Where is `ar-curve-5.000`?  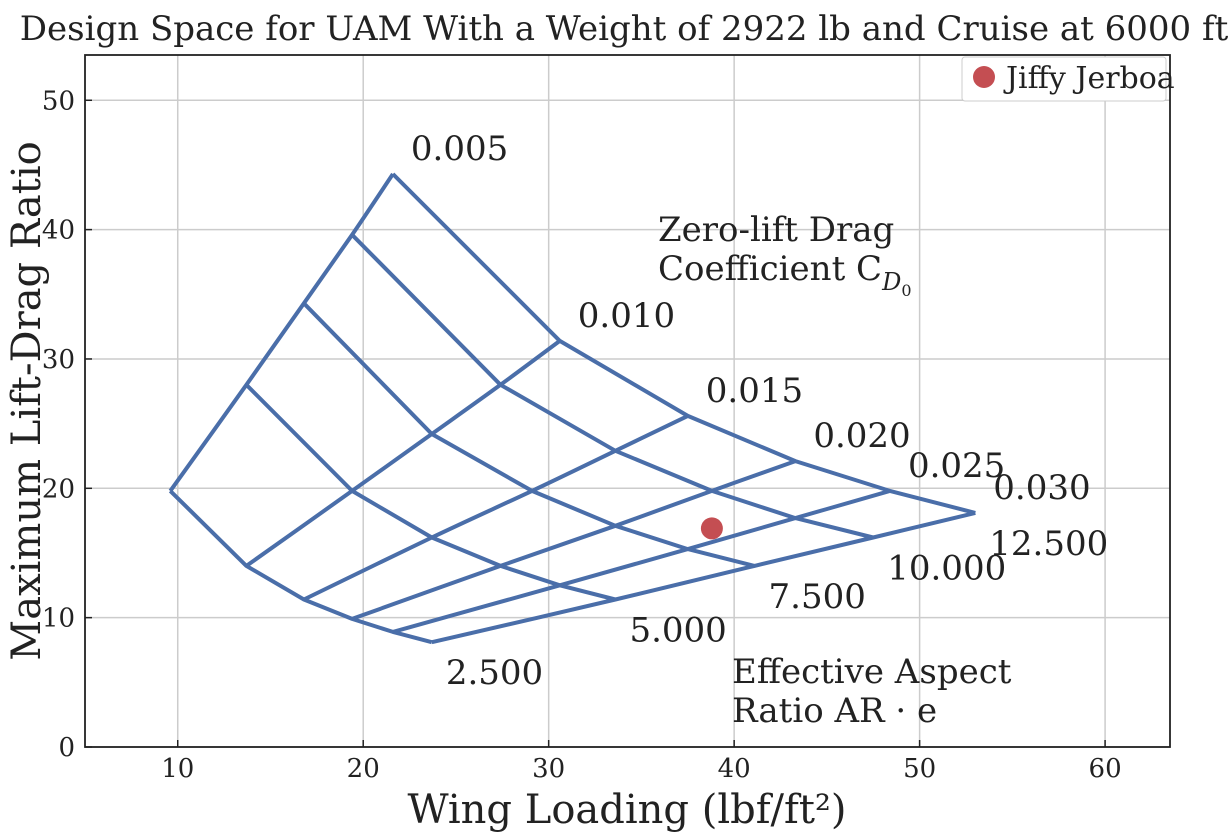 ar-curve-5.000 is located at coordinates (430, 492).